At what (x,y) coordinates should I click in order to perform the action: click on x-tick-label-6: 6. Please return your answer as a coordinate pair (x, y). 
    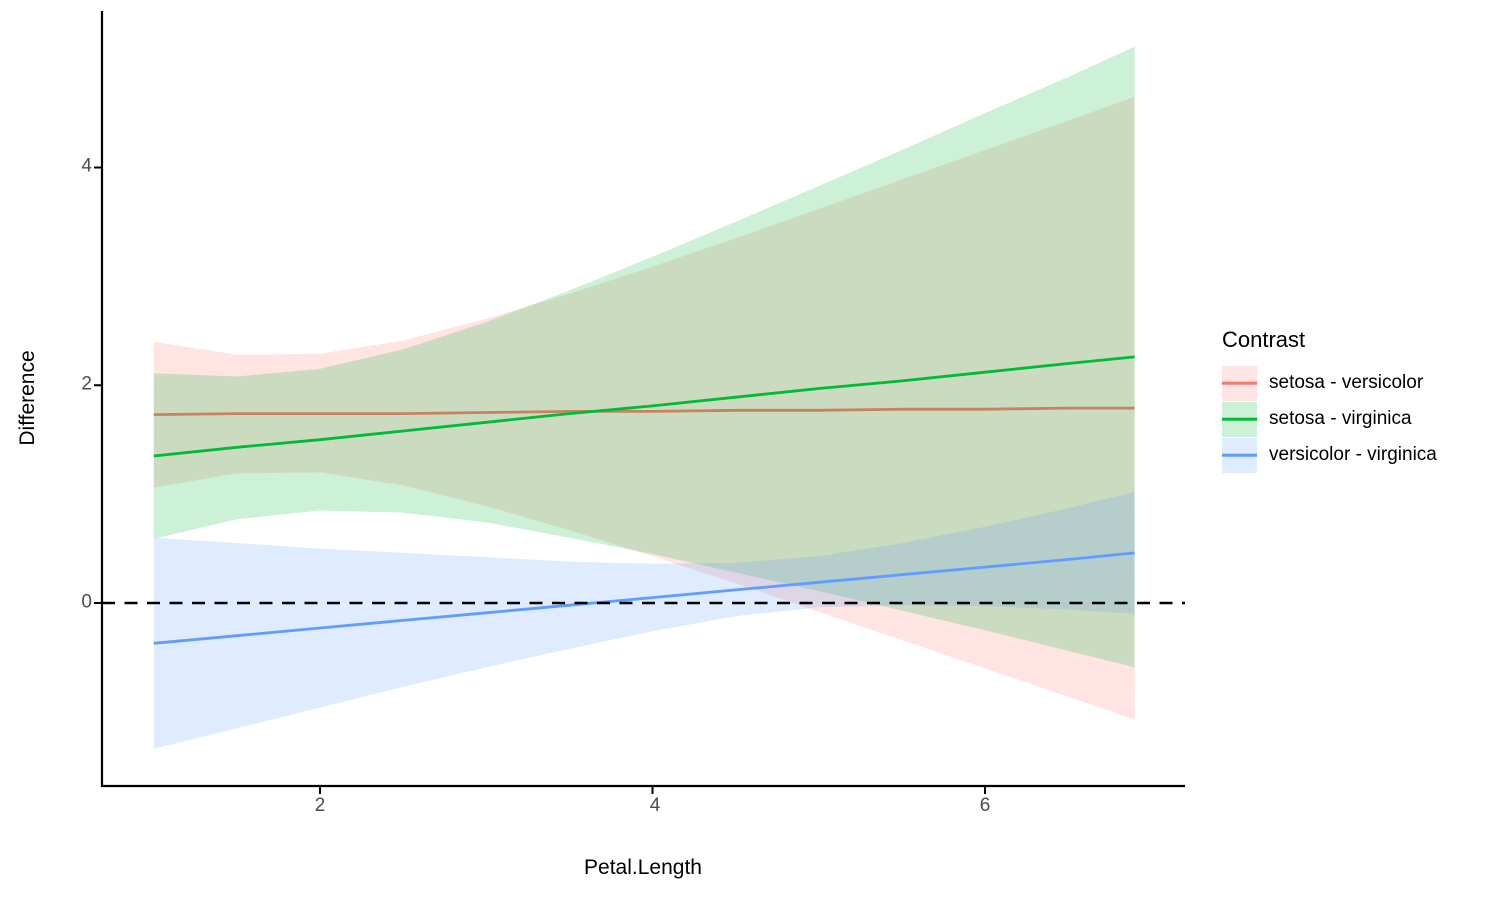
    Looking at the image, I should click on (985, 805).